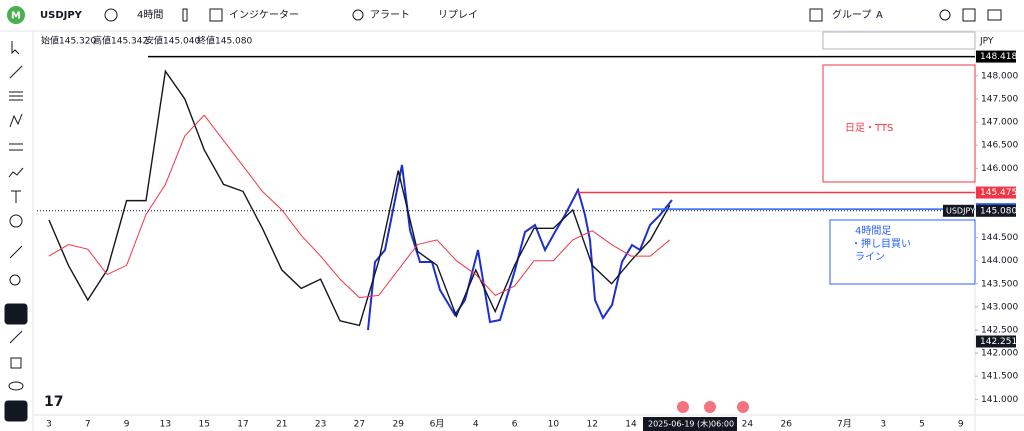 Image resolution: width=1024 pixels, height=431 pixels. What do you see at coordinates (320, 425) in the screenshot?
I see `x-tick-label: 23` at bounding box center [320, 425].